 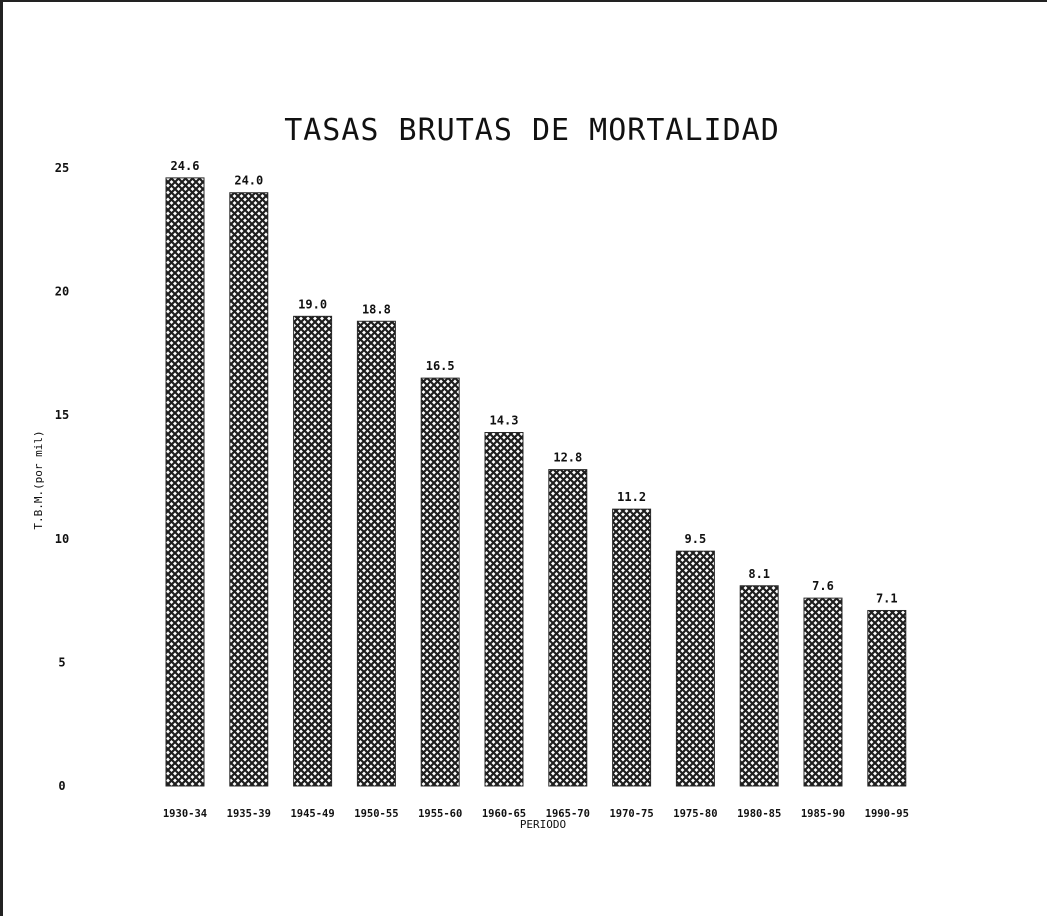 I want to click on bar-value-label: 11.2, so click(x=631, y=497).